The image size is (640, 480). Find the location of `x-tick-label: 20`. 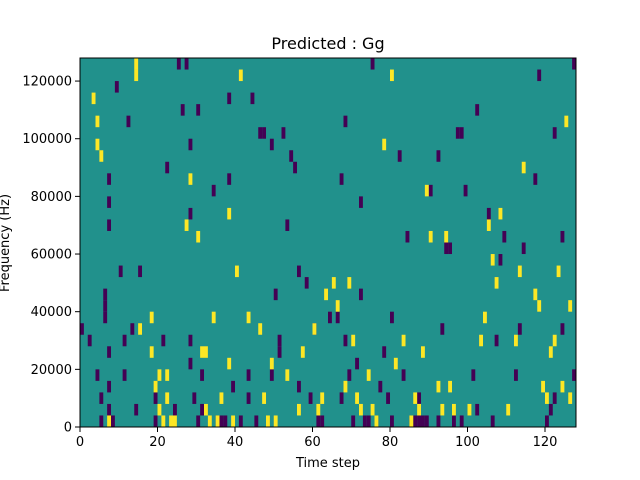

x-tick-label: 20 is located at coordinates (157, 442).